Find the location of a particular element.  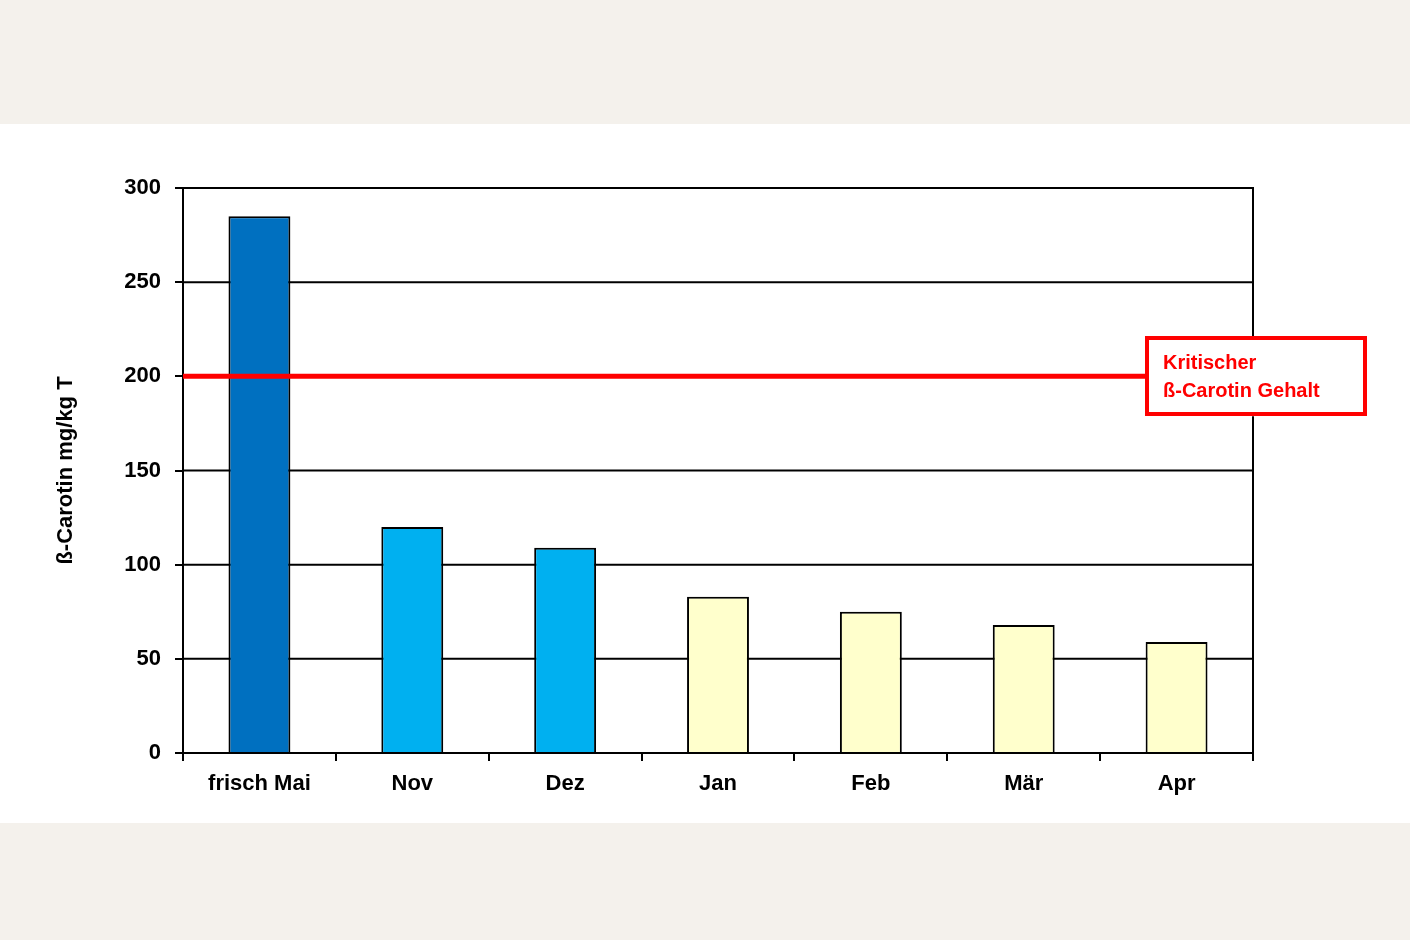

x-tick-label: Jan is located at coordinates (718, 783).